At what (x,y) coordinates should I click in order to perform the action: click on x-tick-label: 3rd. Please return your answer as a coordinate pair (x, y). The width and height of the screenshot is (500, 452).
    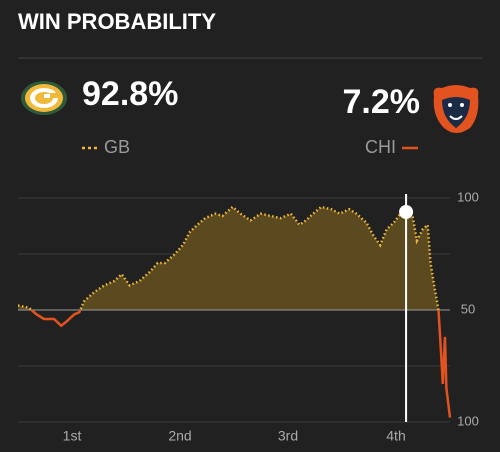
    Looking at the image, I should click on (288, 436).